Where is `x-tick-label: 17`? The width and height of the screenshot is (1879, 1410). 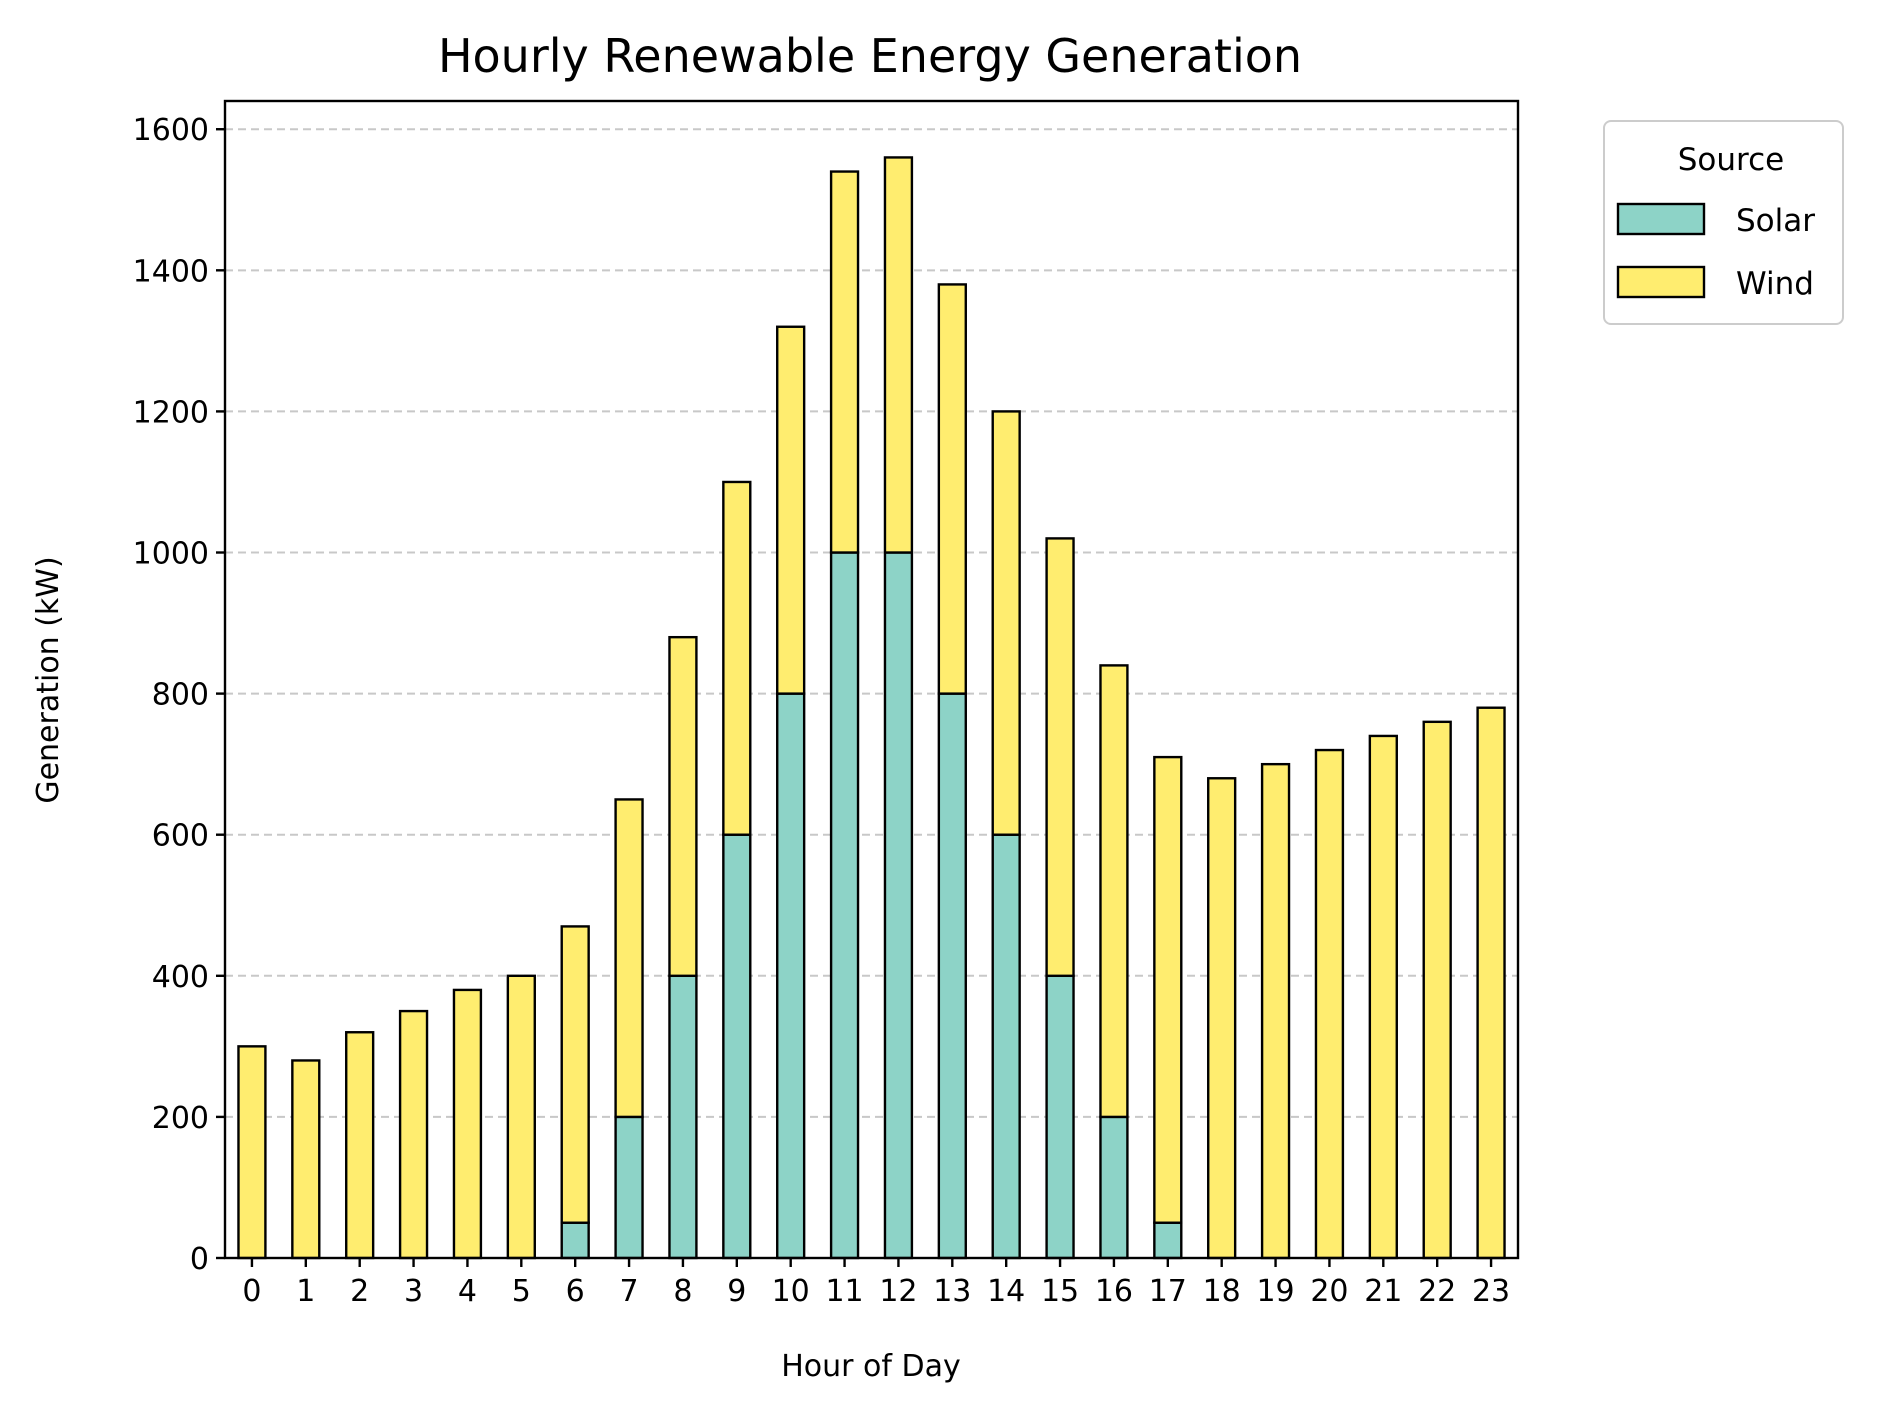 x-tick-label: 17 is located at coordinates (1168, 1291).